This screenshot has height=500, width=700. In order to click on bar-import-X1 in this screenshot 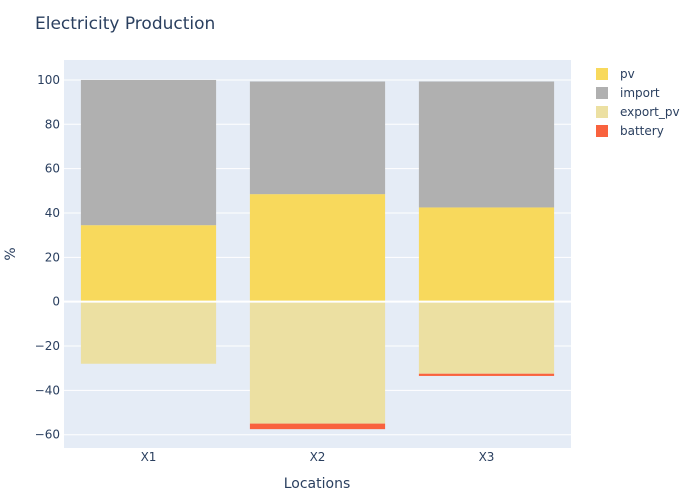, I will do `click(148, 152)`.